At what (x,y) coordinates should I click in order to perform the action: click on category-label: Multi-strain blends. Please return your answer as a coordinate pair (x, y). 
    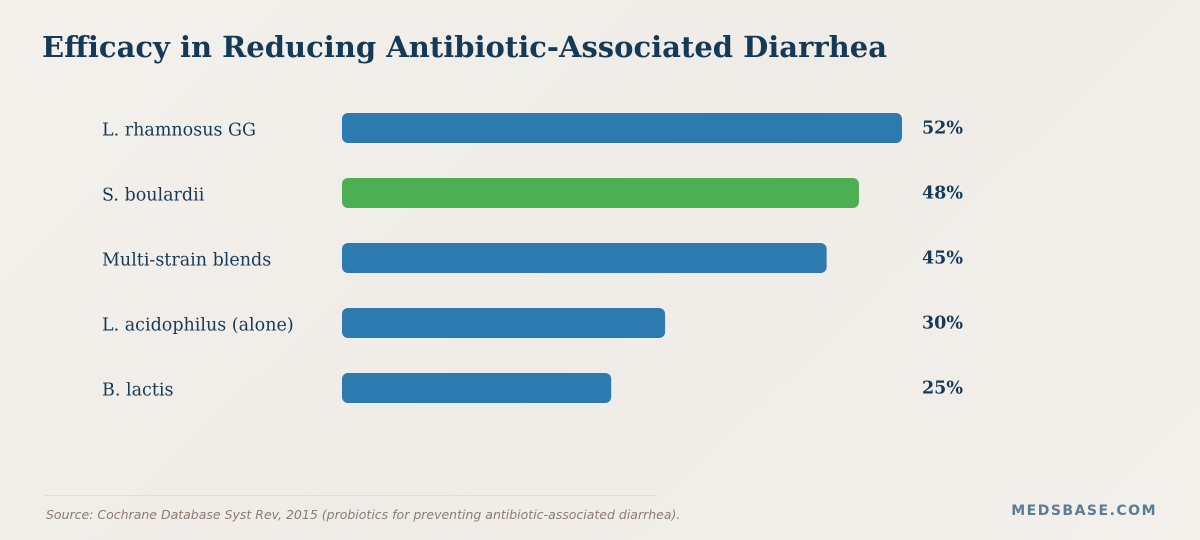
    Looking at the image, I should click on (186, 261).